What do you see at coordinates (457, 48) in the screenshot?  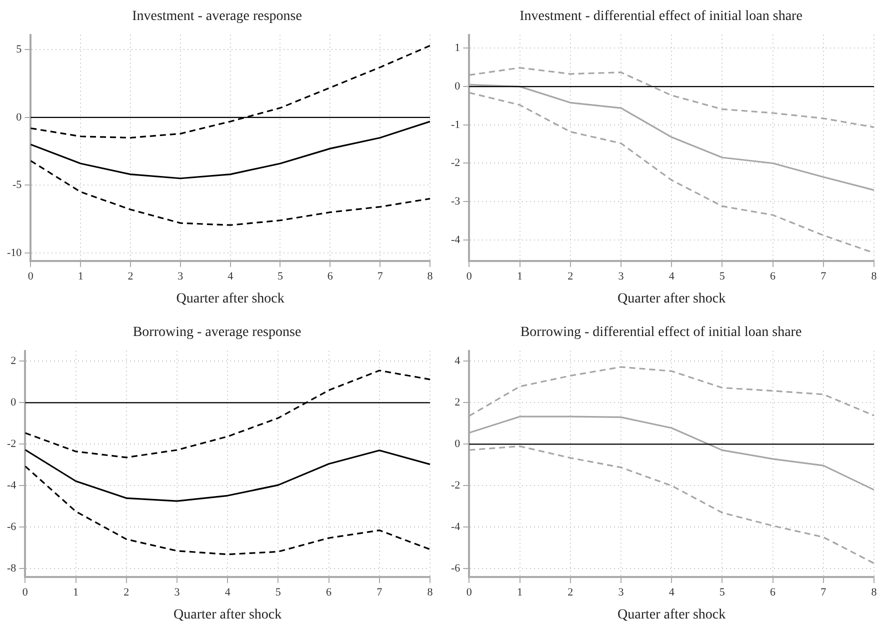 I see `y-tick-label: 1` at bounding box center [457, 48].